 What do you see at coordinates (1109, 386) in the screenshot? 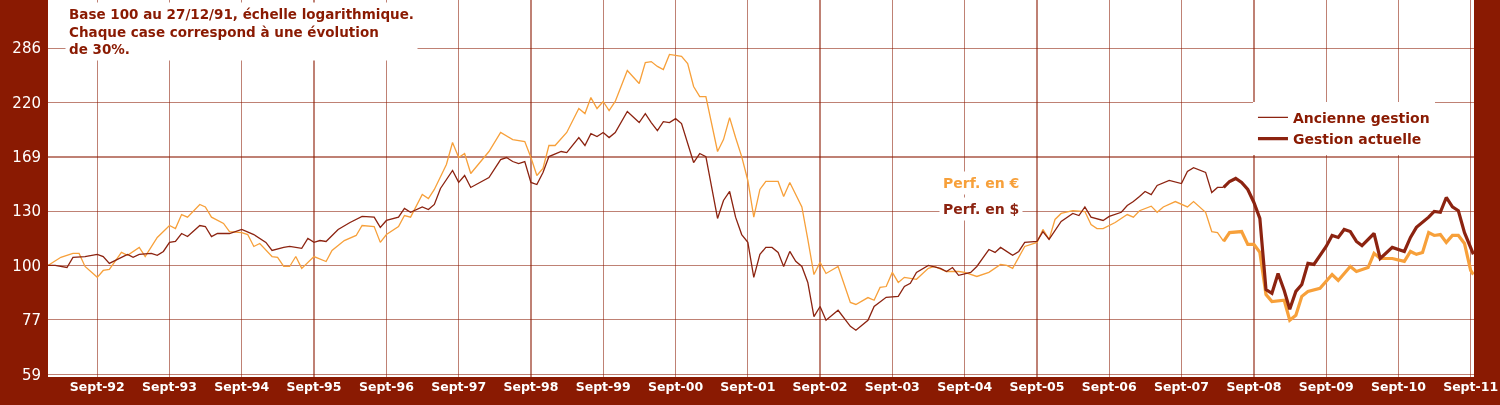
I see `x-tick-label: Sept-06` at bounding box center [1109, 386].